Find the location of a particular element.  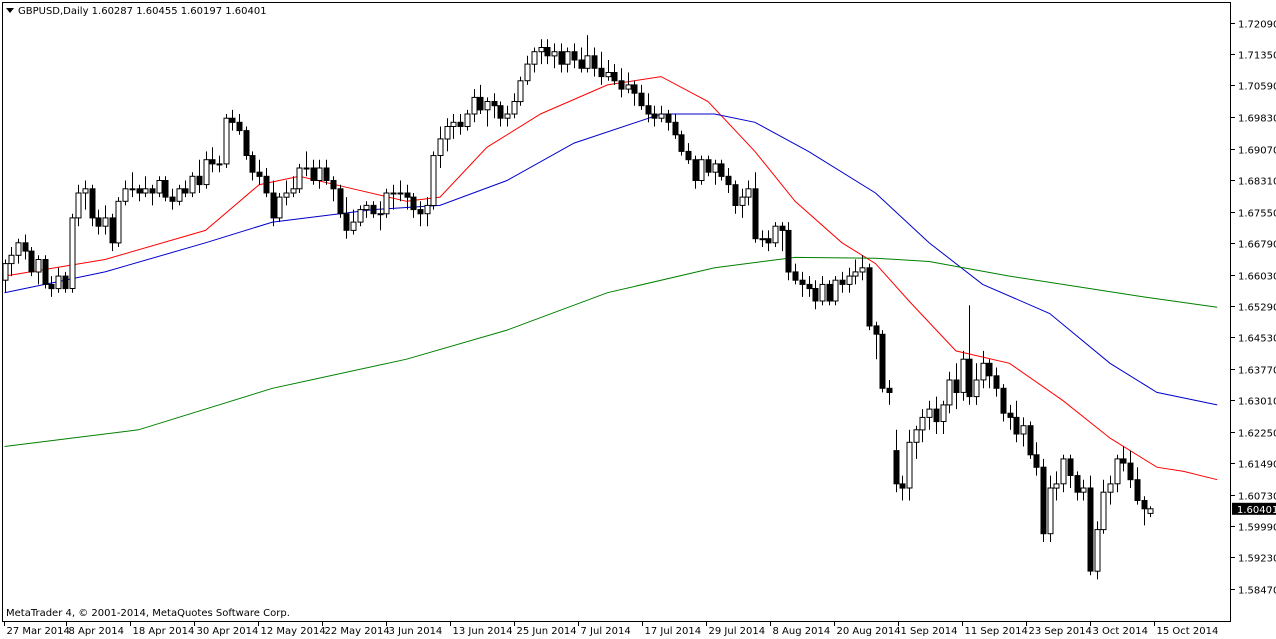

price-tick-label: 1.62250 is located at coordinates (1257, 434).